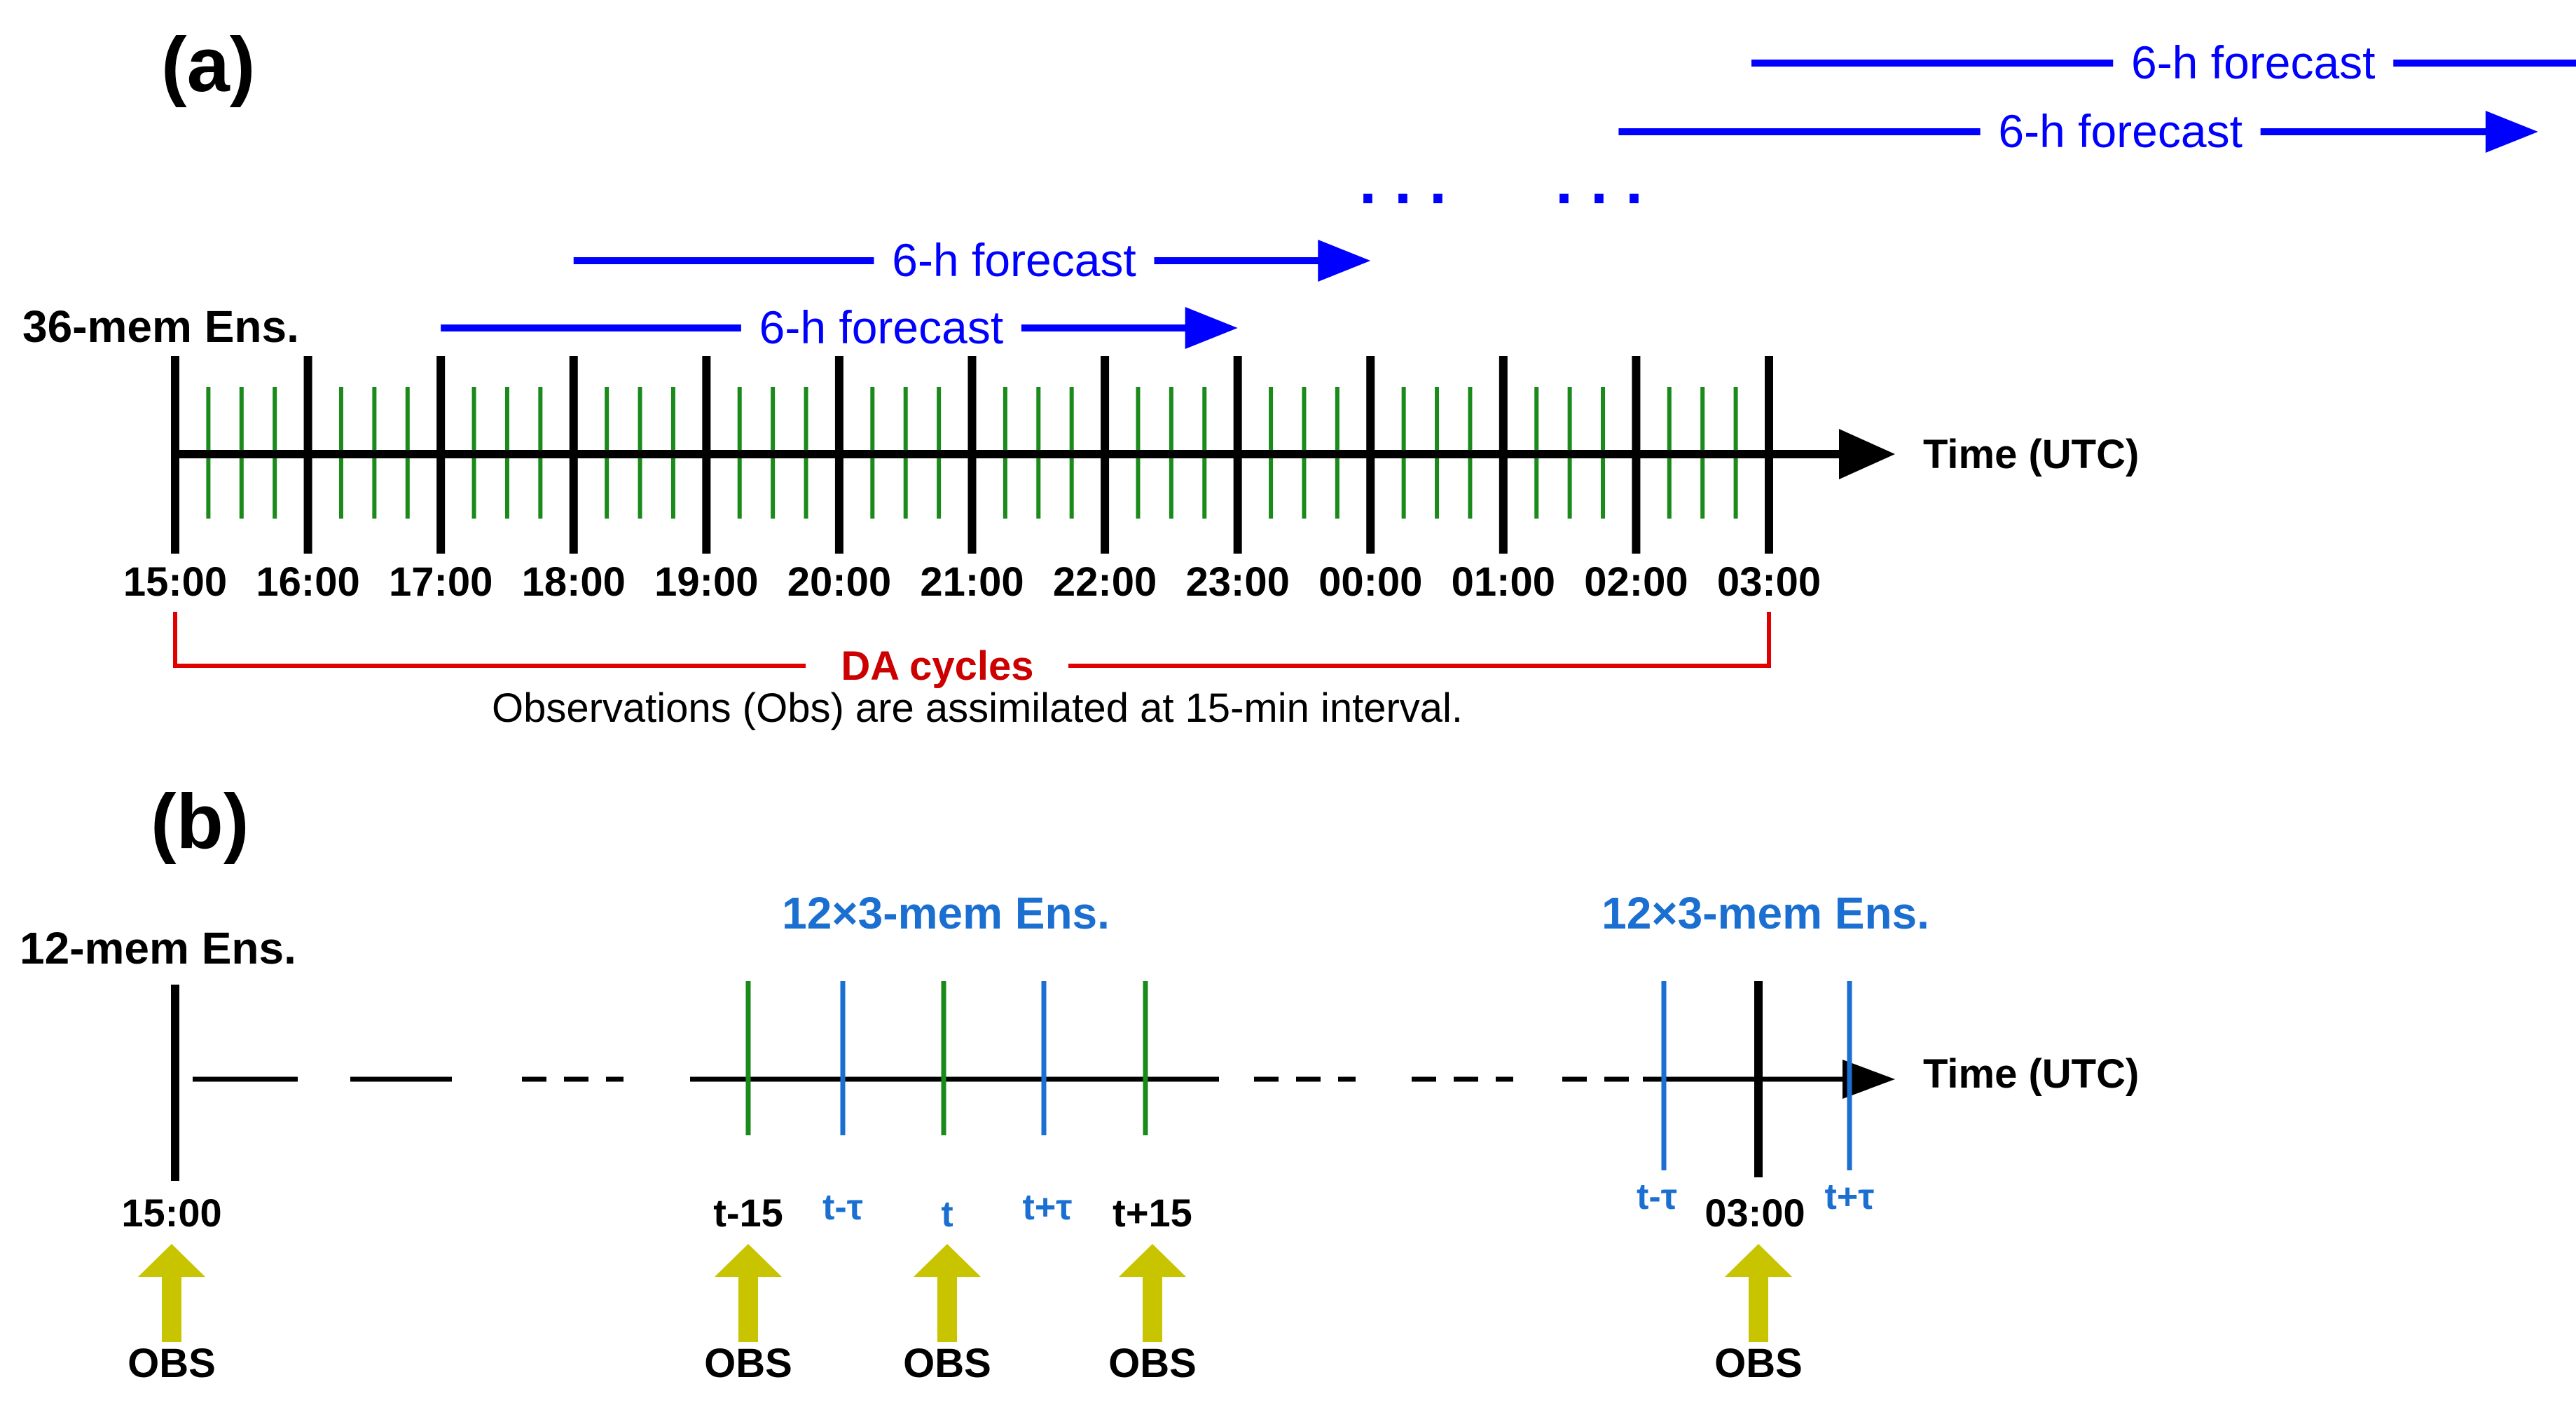 This screenshot has height=1410, width=2576. I want to click on label-t-plus-15: t+15, so click(1152, 1213).